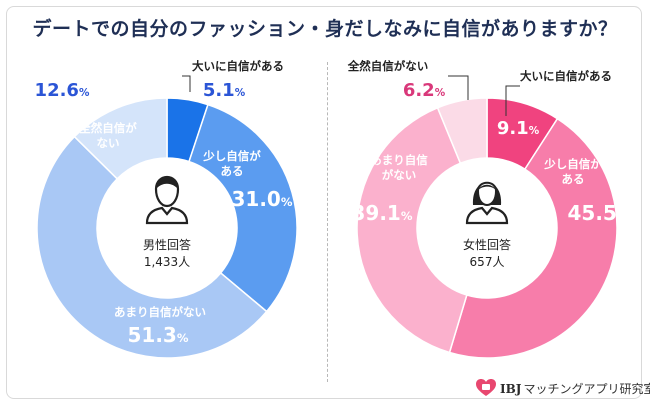  What do you see at coordinates (487, 203) in the screenshot?
I see `female-user-icon` at bounding box center [487, 203].